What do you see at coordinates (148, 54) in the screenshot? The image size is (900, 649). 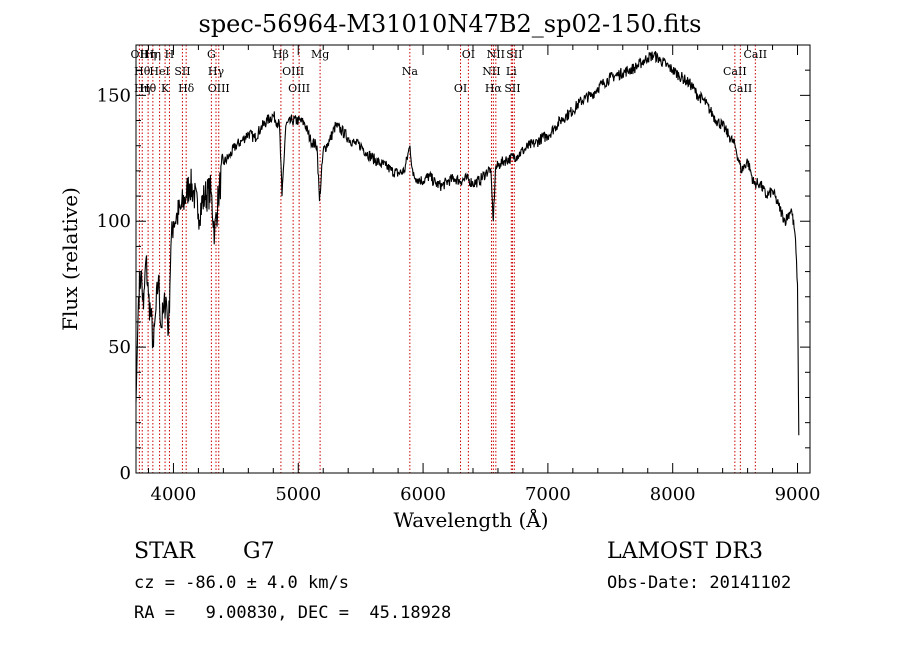 I see `line-label-2-1: Hη` at bounding box center [148, 54].